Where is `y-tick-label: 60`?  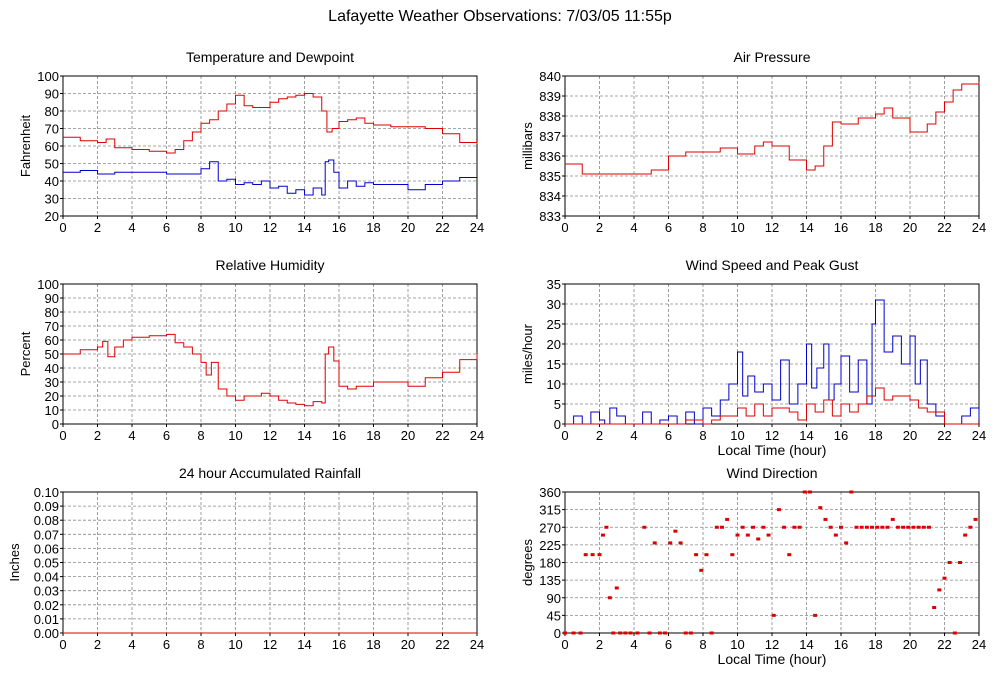
y-tick-label: 60 is located at coordinates (52, 146).